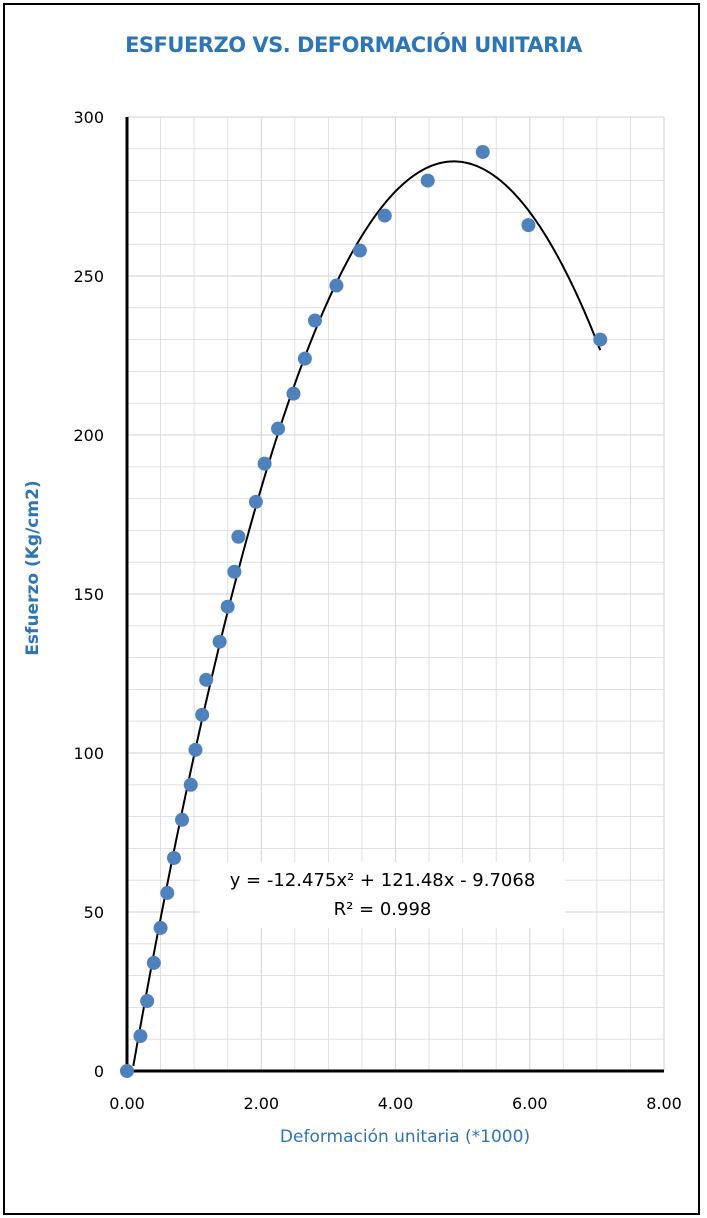  I want to click on x-tick-label: 4.00, so click(396, 1103).